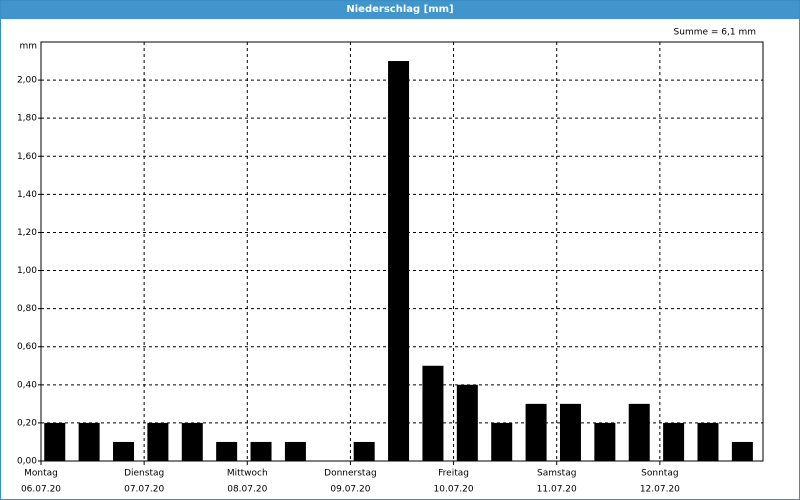 The width and height of the screenshot is (800, 500). Describe the element at coordinates (27, 423) in the screenshot. I see `y-tick-label: 0,20` at that location.